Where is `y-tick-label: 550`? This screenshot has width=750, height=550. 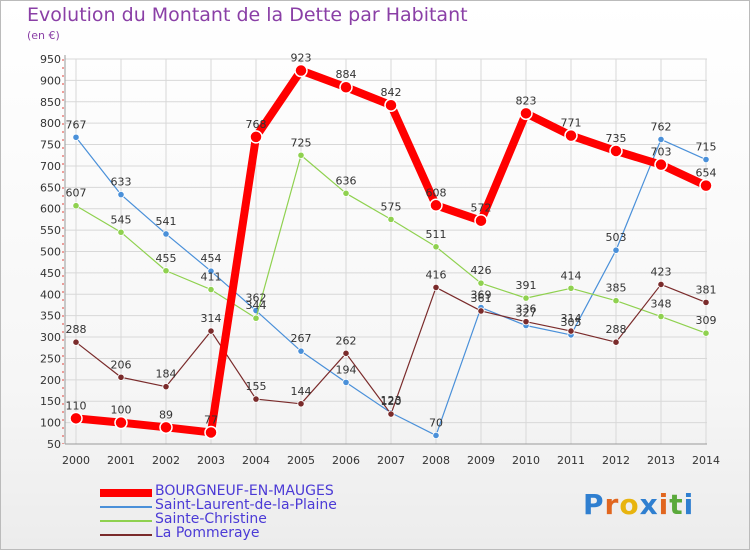 y-tick-label: 550 is located at coordinates (50, 230).